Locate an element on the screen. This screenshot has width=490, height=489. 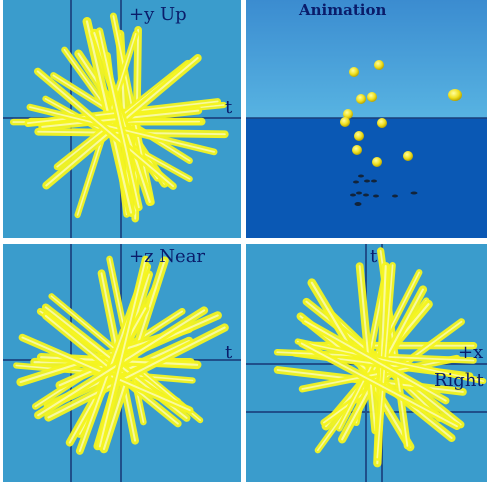
animation-title: Animation is located at coordinates (342, 10).